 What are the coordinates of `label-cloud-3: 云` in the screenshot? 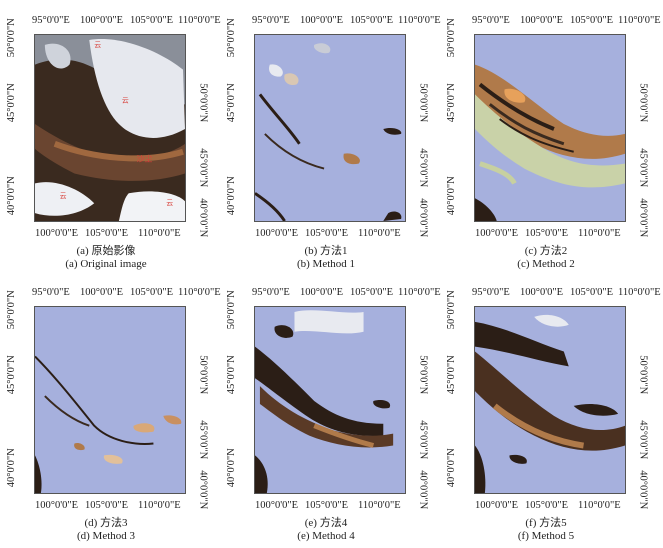 It's located at (63, 196).